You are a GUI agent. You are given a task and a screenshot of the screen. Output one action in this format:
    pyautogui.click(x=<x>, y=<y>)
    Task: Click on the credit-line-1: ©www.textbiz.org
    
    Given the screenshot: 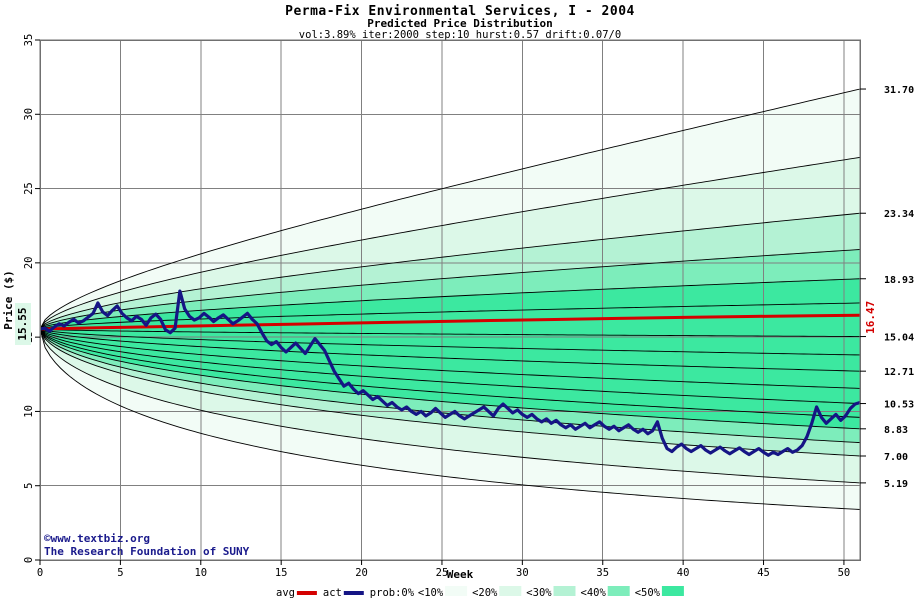 What is the action you would take?
    pyautogui.click(x=97, y=538)
    